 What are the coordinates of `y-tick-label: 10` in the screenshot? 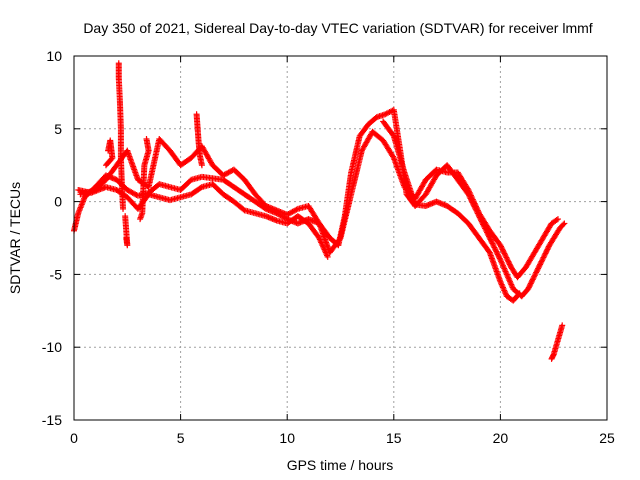 It's located at (54, 56).